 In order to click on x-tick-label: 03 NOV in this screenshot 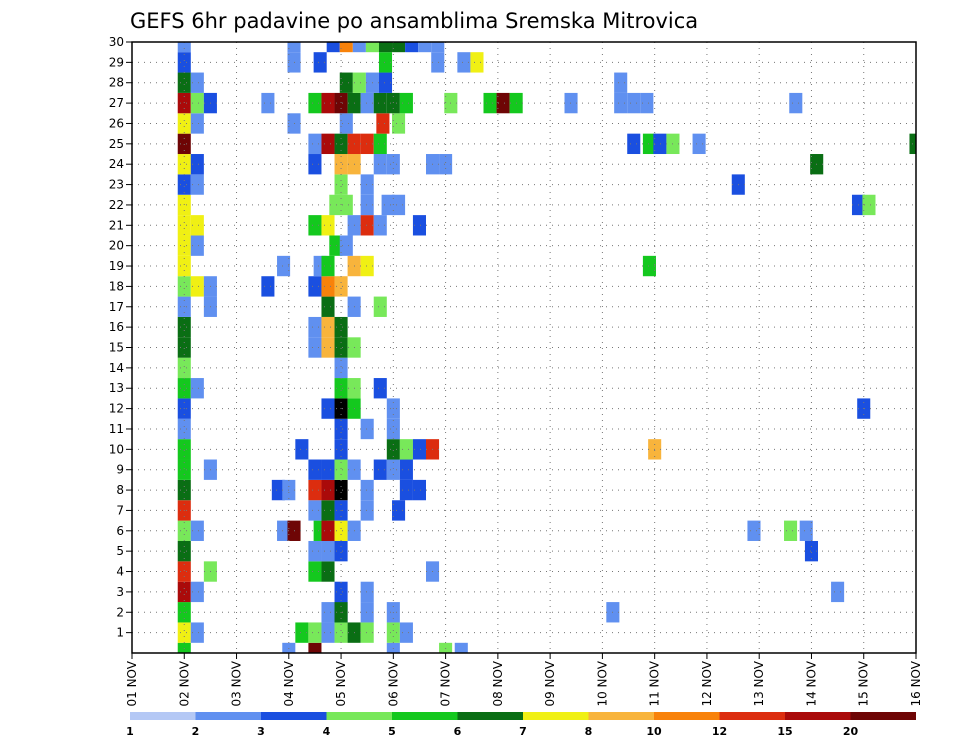, I will do `click(237, 683)`.